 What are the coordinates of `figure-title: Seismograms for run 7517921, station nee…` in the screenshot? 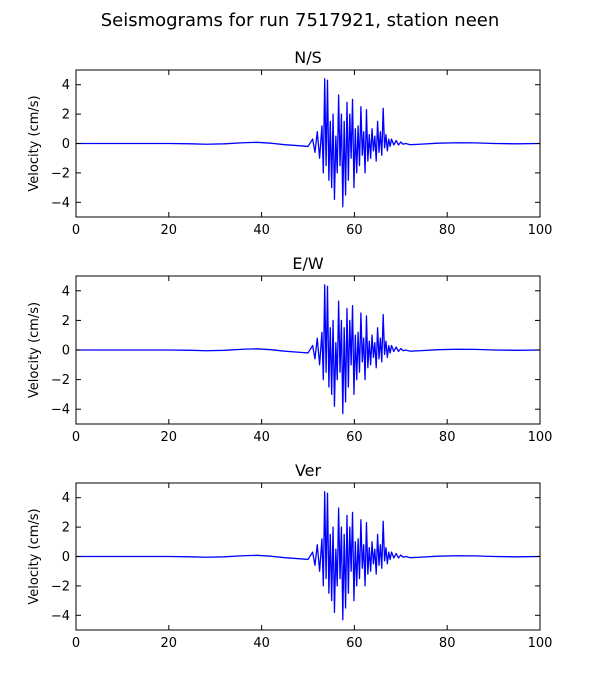 It's located at (300, 20).